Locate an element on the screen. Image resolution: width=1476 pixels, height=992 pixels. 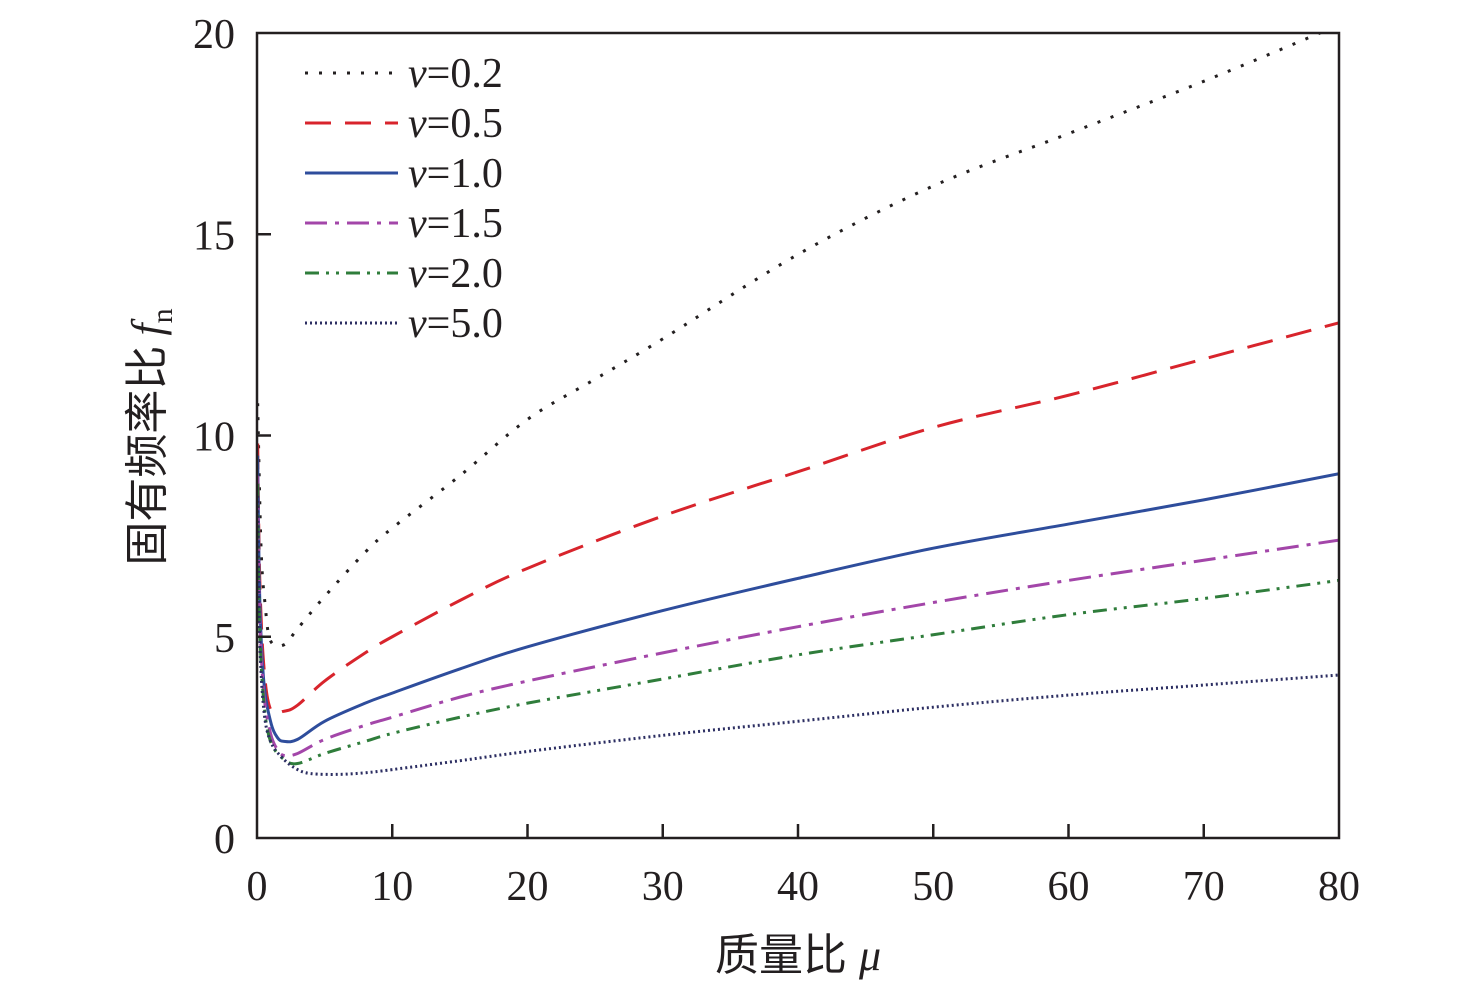
y-tick-label: 5 is located at coordinates (224, 639).